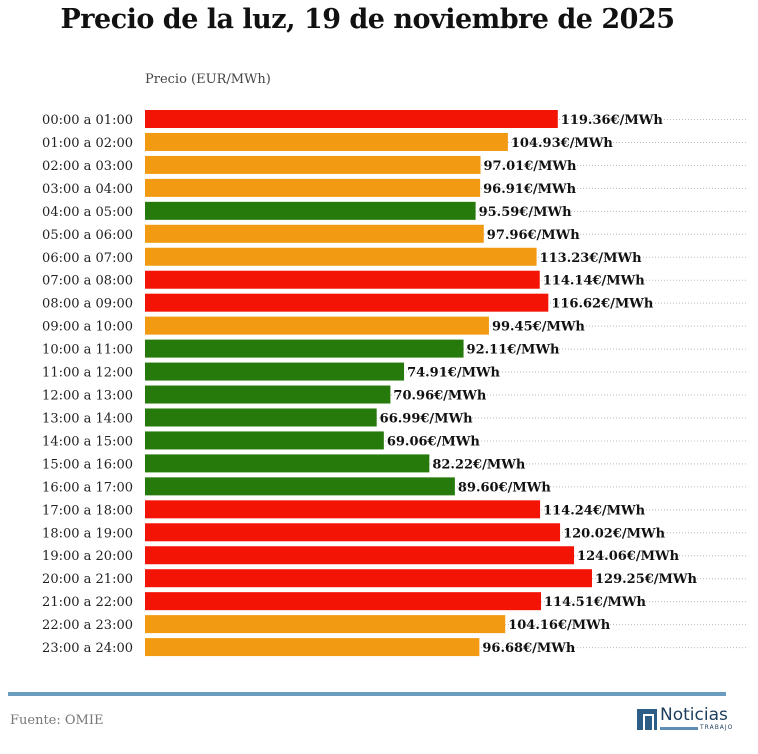 This screenshot has width=758, height=754. I want to click on data-label: 66.99€/MWh, so click(426, 418).